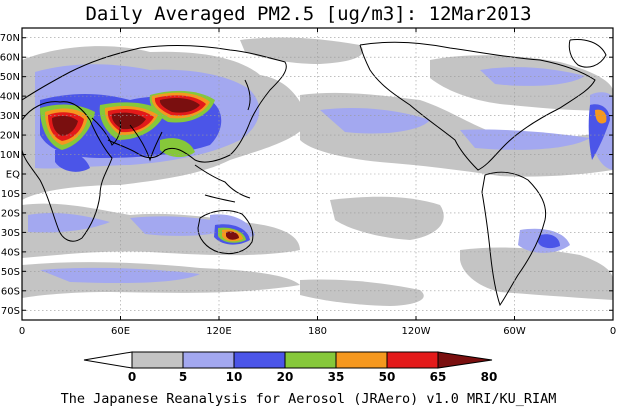 This screenshot has height=410, width=617. I want to click on lat-tick-label: 30S, so click(10, 233).